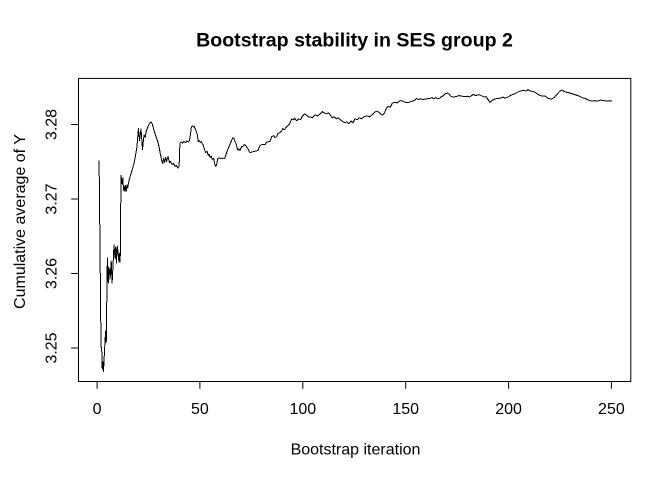 The image size is (672, 480). Describe the element at coordinates (200, 409) in the screenshot. I see `svg-text: 50` at that location.